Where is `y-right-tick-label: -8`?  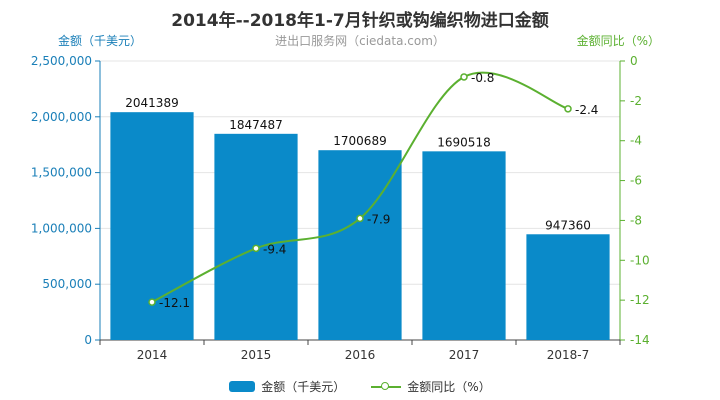 y-right-tick-label: -8 is located at coordinates (636, 220).